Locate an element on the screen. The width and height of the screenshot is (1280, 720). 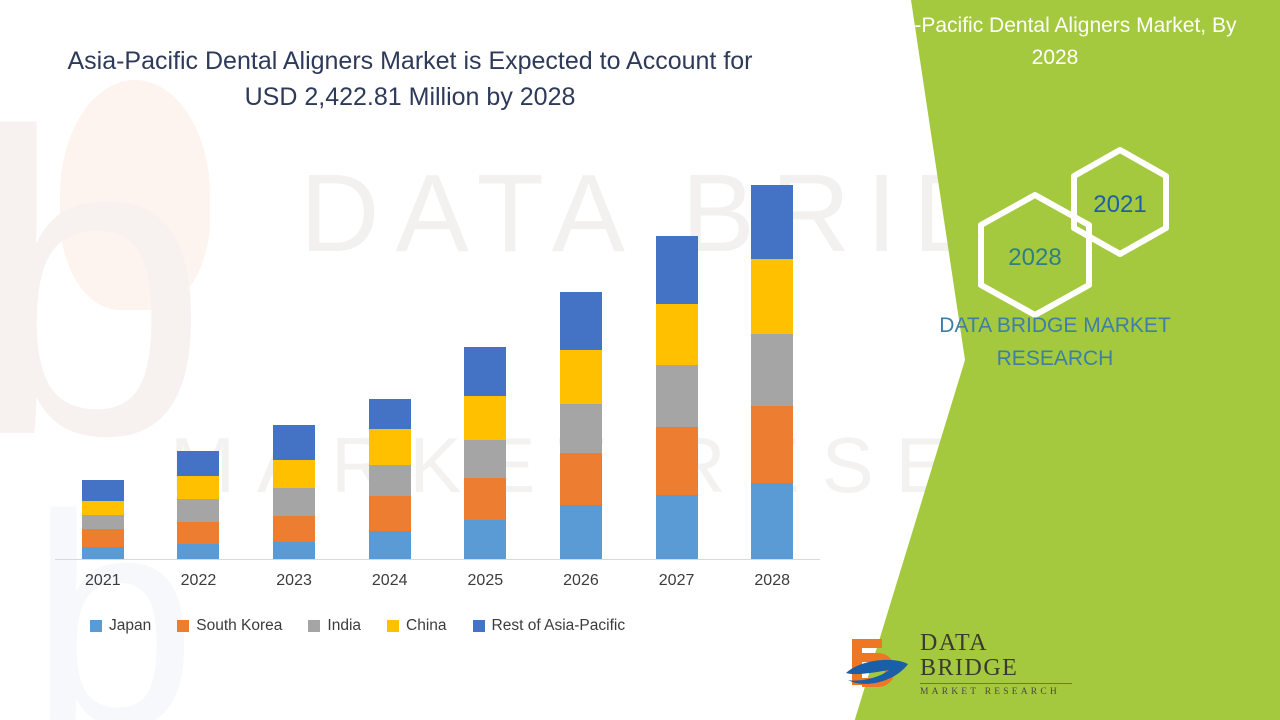
bar-segment-2021-south-korea is located at coordinates (102, 538).